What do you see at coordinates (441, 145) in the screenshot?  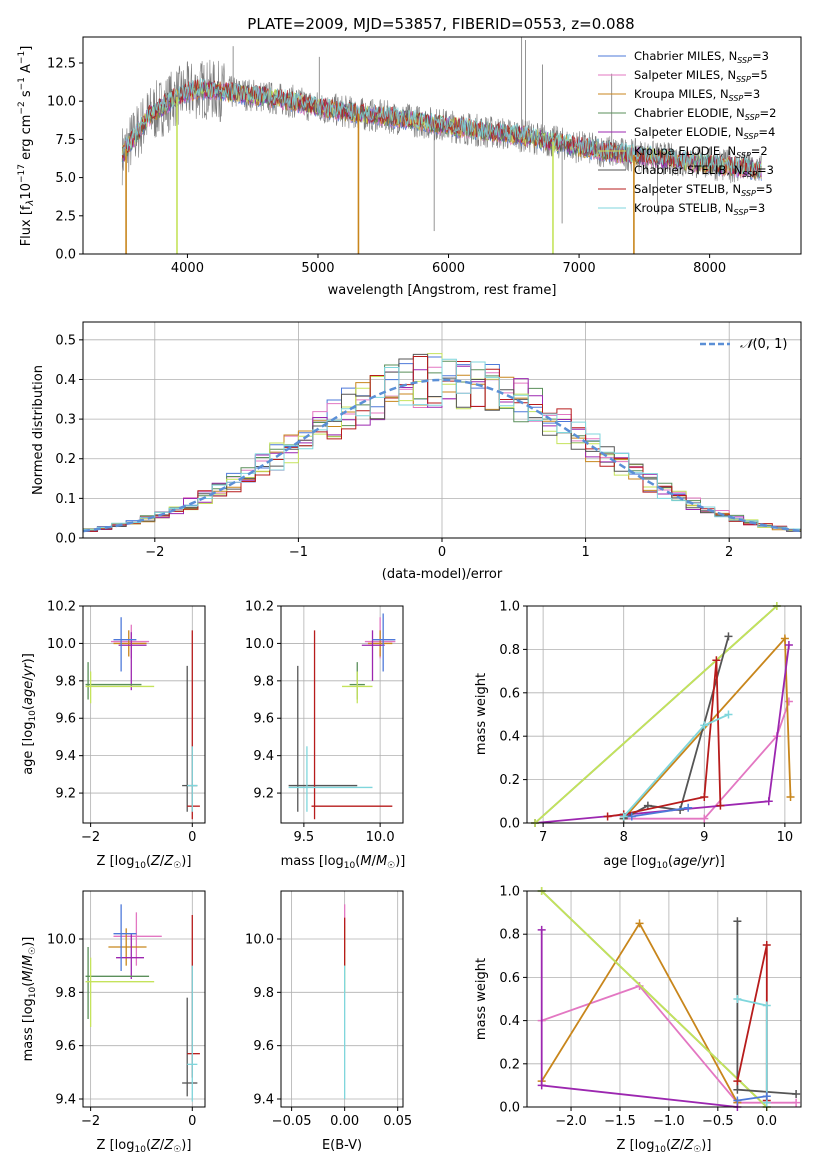 I see `spectrum-lines` at bounding box center [441, 145].